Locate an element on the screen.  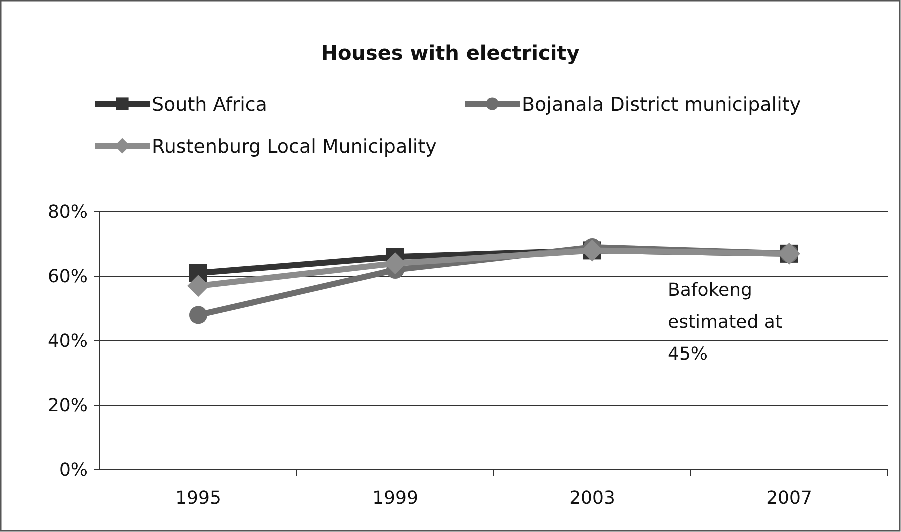
annotation: Bafokeng estimated at 45% is located at coordinates (725, 322).